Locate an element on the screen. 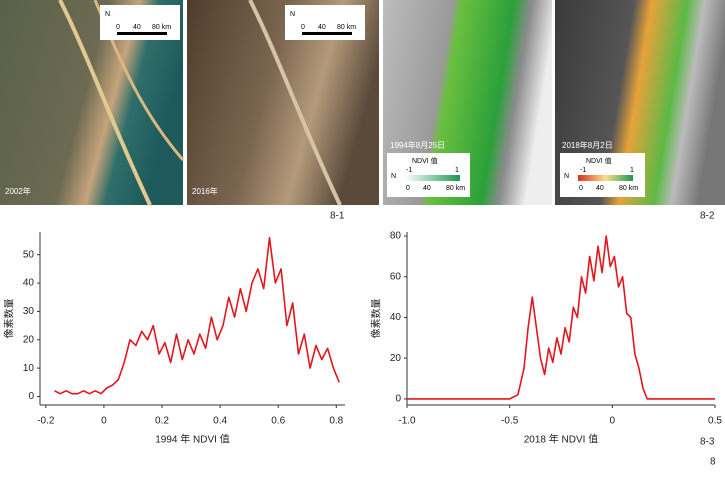 This screenshot has height=493, width=725. x-tick-label: -1.0 is located at coordinates (407, 421).